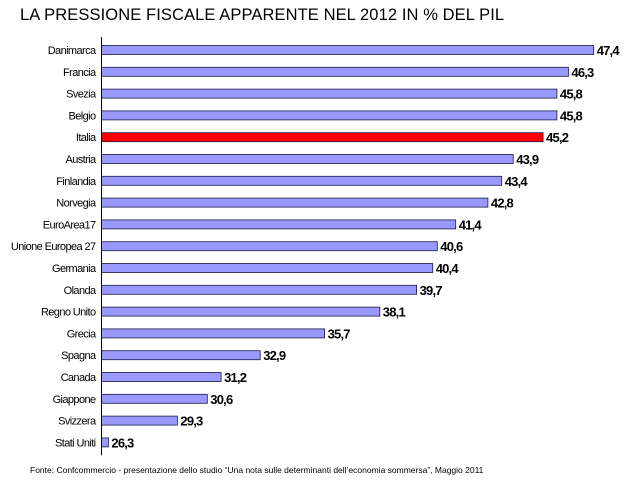 The image size is (630, 486). I want to click on bar-giappone, so click(154, 398).